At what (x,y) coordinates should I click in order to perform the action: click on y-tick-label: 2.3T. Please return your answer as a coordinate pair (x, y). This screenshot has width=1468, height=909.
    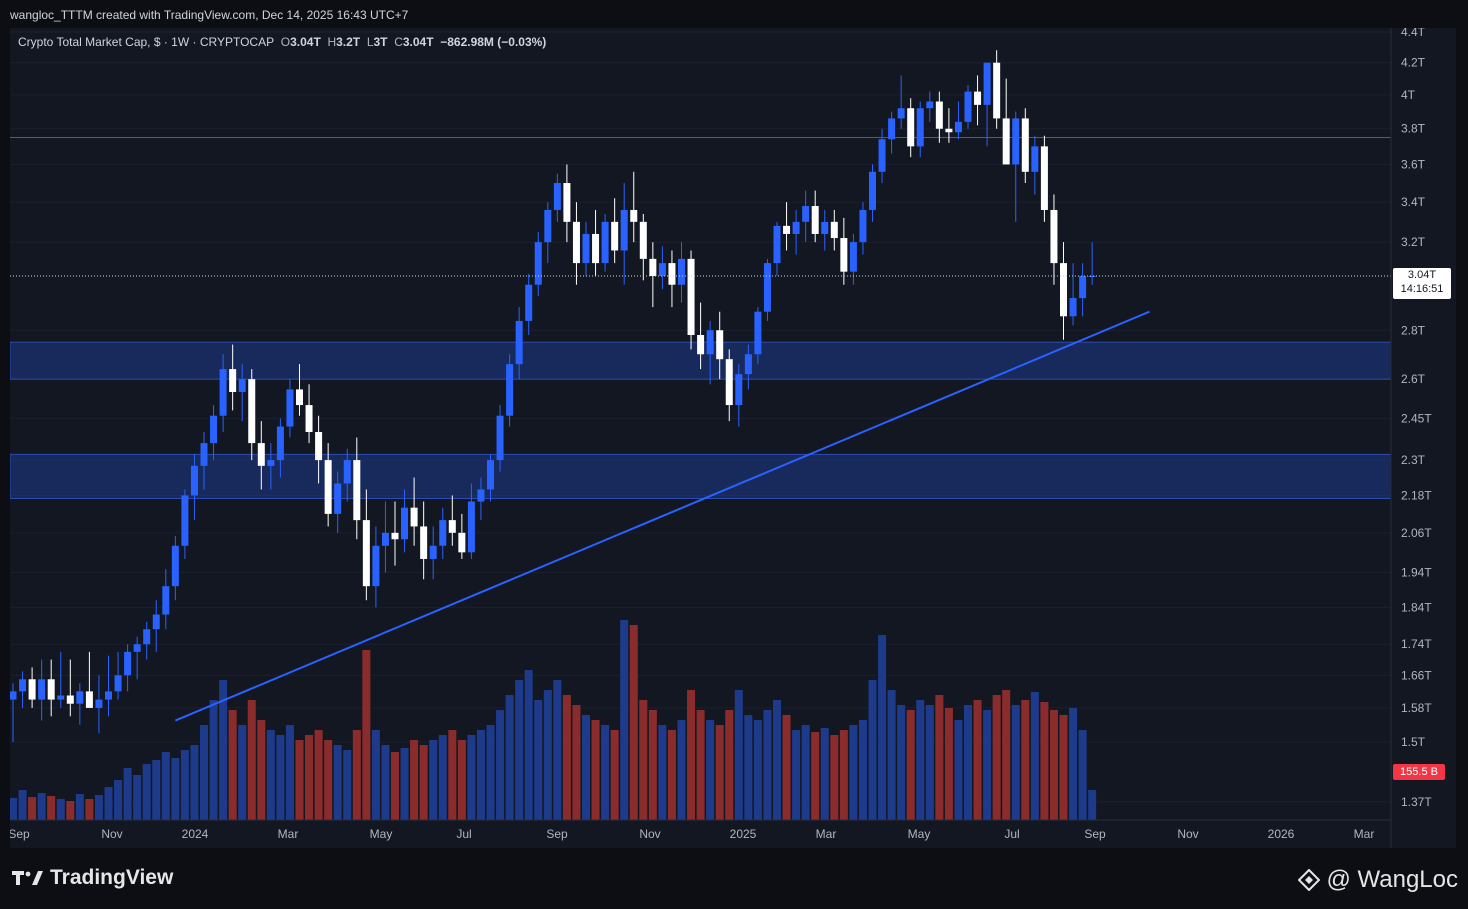
    Looking at the image, I should click on (1413, 460).